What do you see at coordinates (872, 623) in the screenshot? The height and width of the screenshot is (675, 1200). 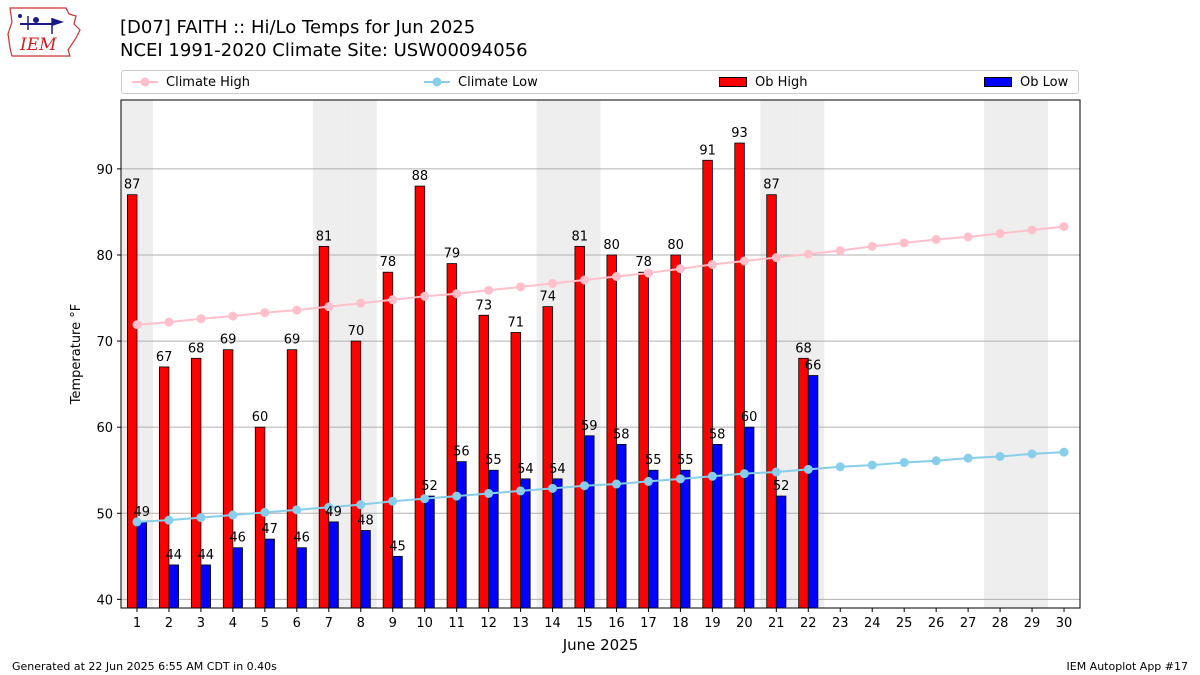 I see `x-tick-label: 24` at bounding box center [872, 623].